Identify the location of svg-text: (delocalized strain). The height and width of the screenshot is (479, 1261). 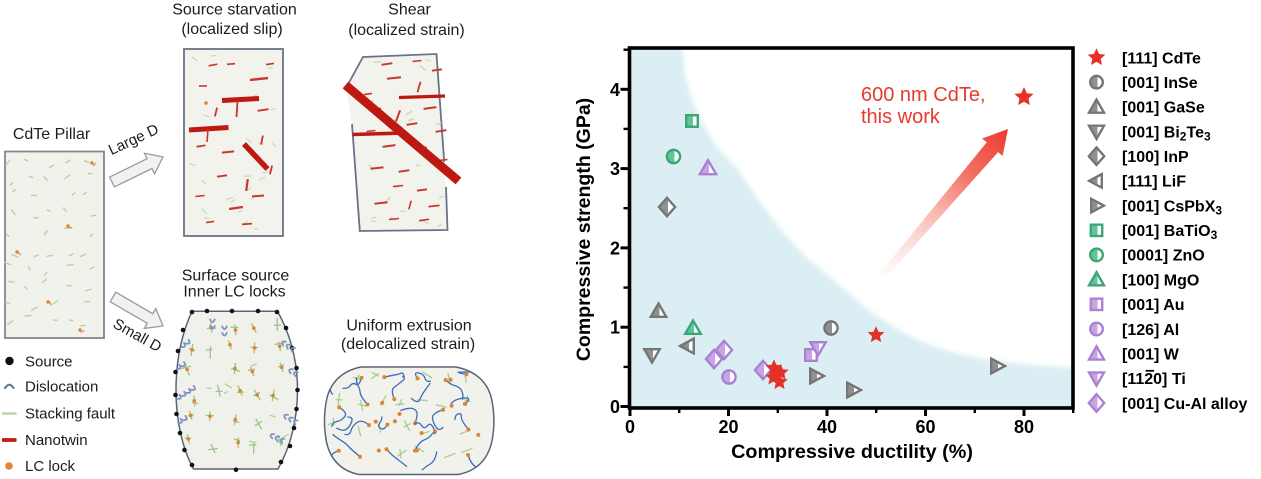
(408, 344).